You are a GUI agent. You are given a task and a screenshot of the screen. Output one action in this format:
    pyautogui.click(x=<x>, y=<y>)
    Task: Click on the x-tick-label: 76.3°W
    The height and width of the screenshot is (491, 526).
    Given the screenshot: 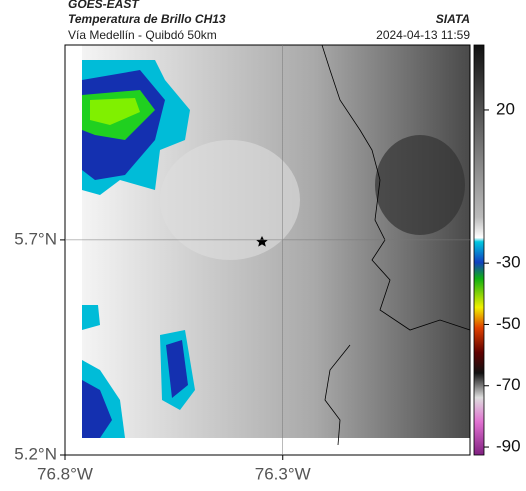 What is the action you would take?
    pyautogui.click(x=283, y=473)
    